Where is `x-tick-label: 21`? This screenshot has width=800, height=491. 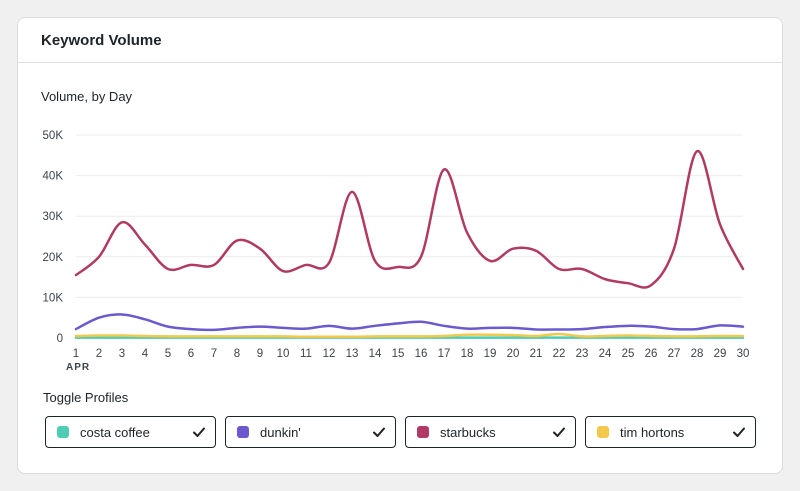
x-tick-label: 21 is located at coordinates (536, 354).